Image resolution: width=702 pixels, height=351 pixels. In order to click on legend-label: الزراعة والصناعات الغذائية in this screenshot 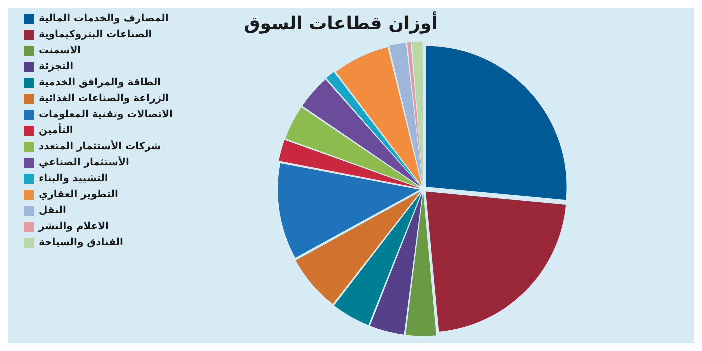, I will do `click(104, 99)`.